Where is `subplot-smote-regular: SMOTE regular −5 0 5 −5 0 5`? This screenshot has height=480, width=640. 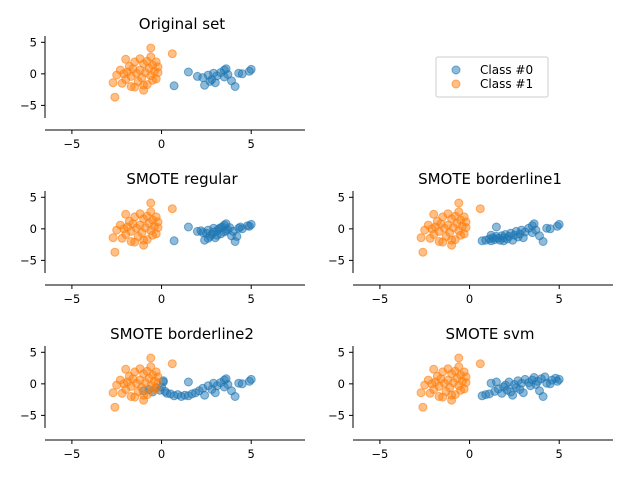
subplot-smote-regular: SMOTE regular −5 0 5 −5 0 5 is located at coordinates (162, 238).